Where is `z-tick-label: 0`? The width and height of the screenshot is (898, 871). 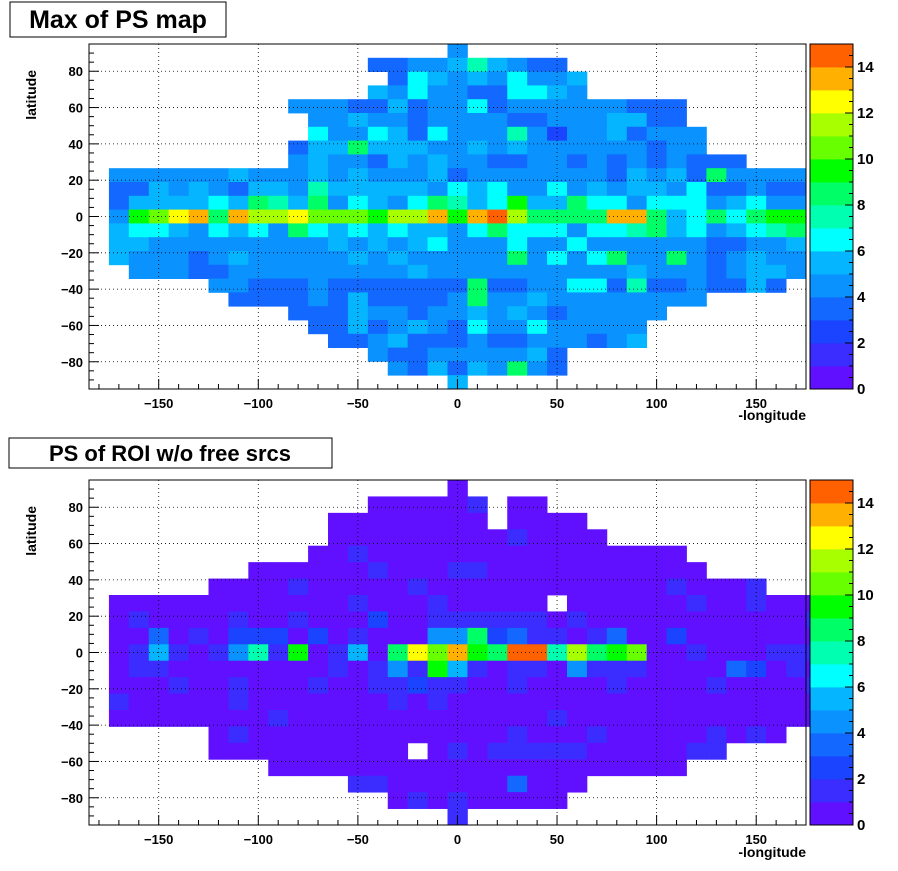 z-tick-label: 0 is located at coordinates (861, 825).